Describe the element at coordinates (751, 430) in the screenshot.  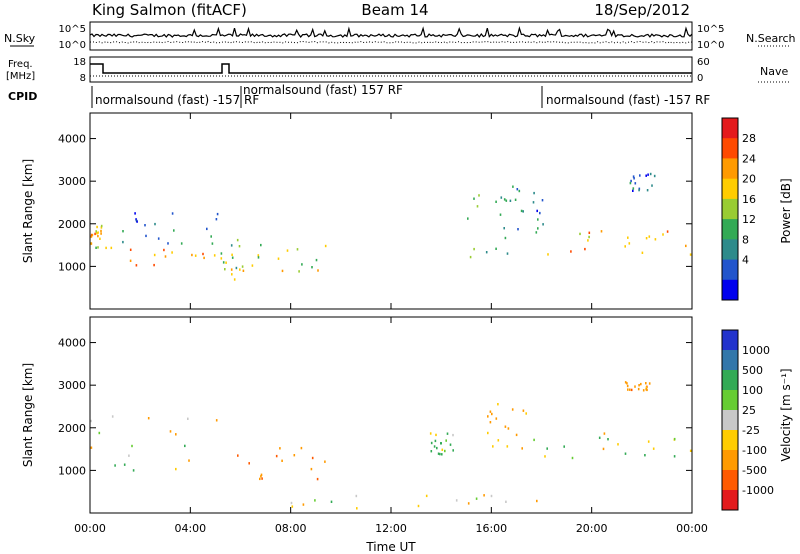
I see `colorbar-tick: -25` at that location.